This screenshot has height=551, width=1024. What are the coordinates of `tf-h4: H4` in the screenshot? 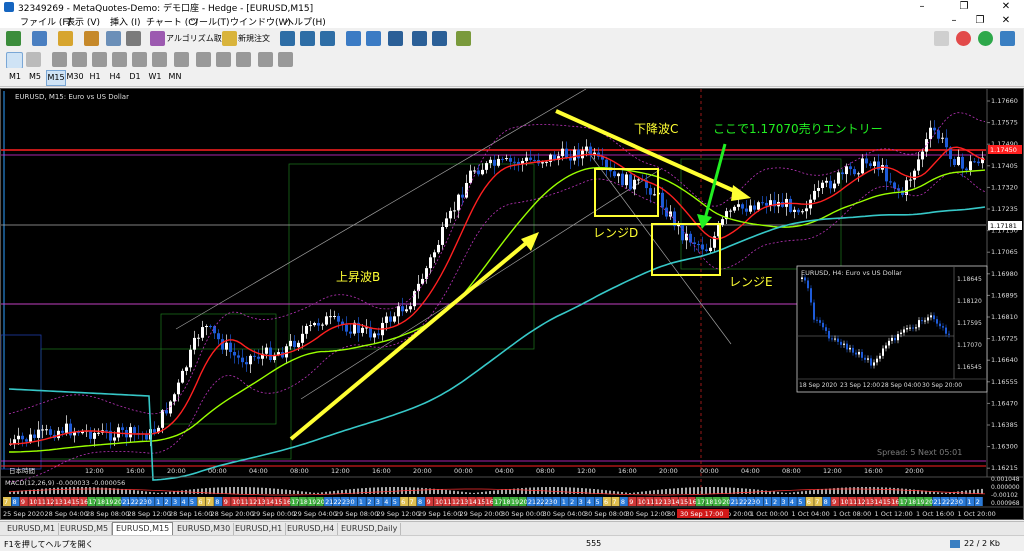 It's located at (115, 76).